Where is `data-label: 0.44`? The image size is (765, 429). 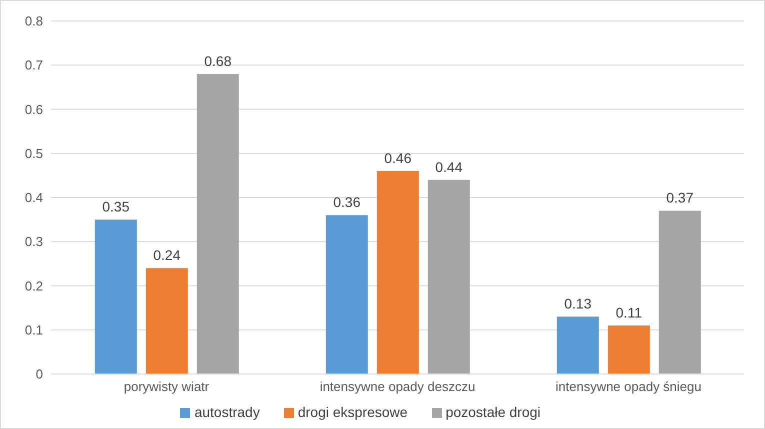 data-label: 0.44 is located at coordinates (449, 166).